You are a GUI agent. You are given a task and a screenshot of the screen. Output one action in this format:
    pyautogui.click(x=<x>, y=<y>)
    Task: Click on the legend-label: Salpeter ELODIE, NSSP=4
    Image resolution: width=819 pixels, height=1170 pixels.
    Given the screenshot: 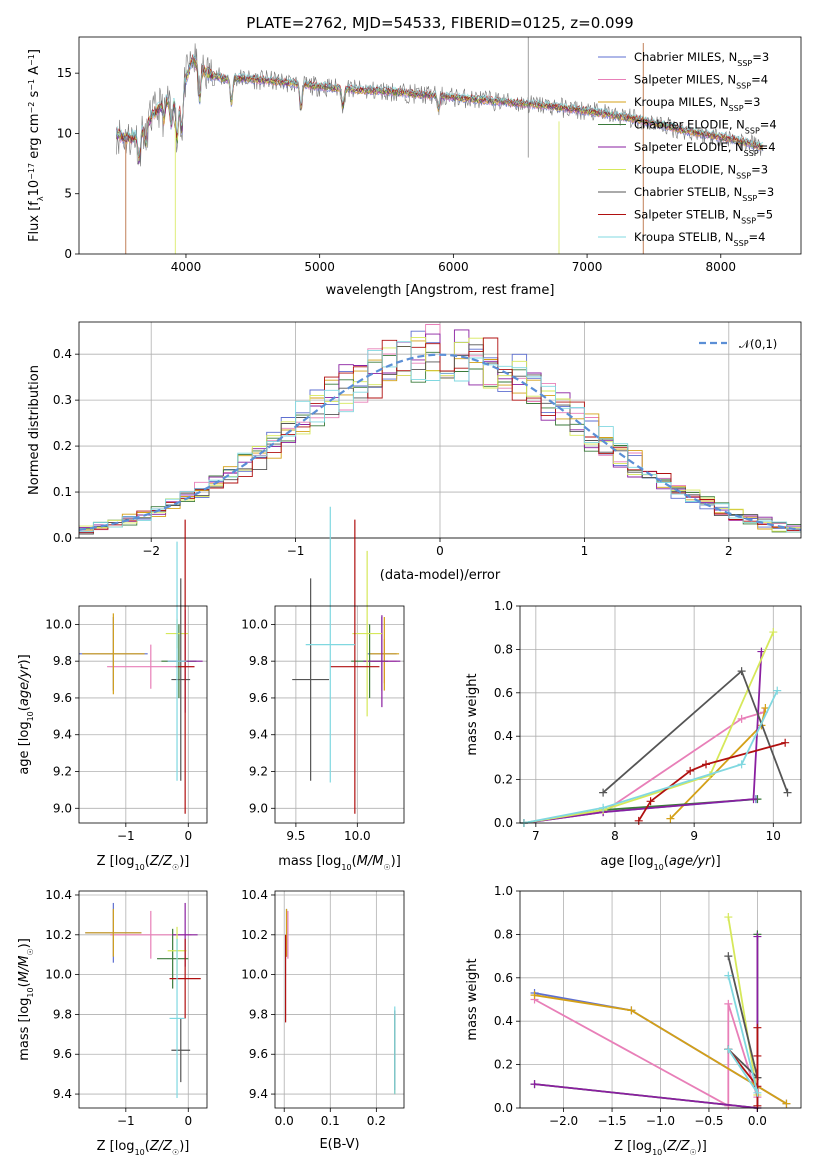 What is the action you would take?
    pyautogui.click(x=705, y=149)
    